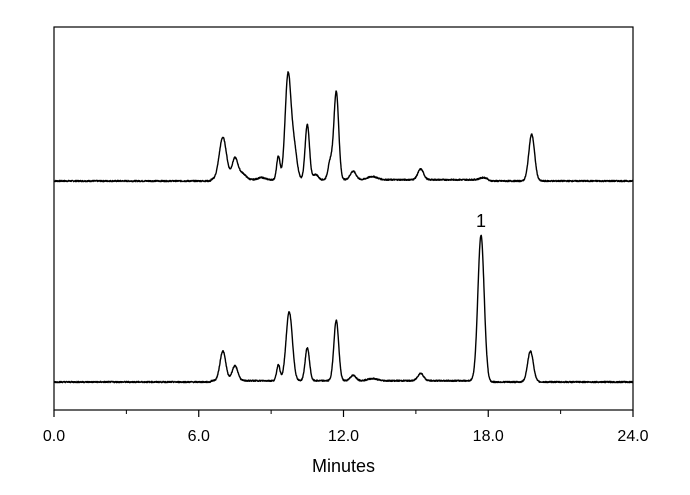 Image resolution: width=690 pixels, height=495 pixels. What do you see at coordinates (343, 413) in the screenshot?
I see `axis-ticks` at bounding box center [343, 413].